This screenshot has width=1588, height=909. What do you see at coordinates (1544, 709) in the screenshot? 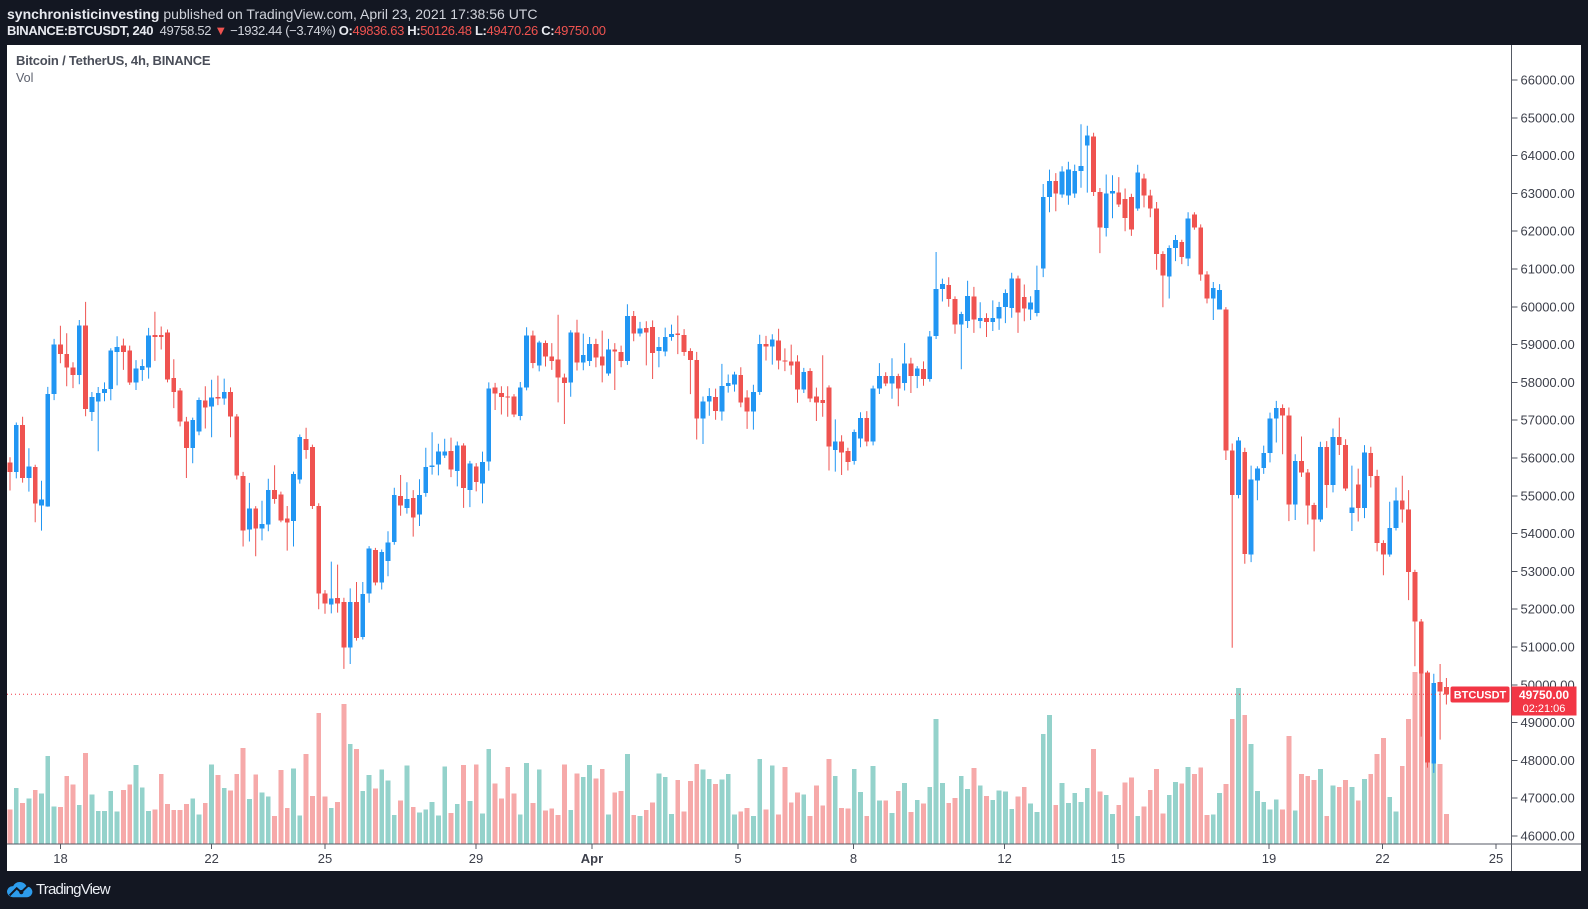
I see `svg-text: 02:21:06` at bounding box center [1544, 709].